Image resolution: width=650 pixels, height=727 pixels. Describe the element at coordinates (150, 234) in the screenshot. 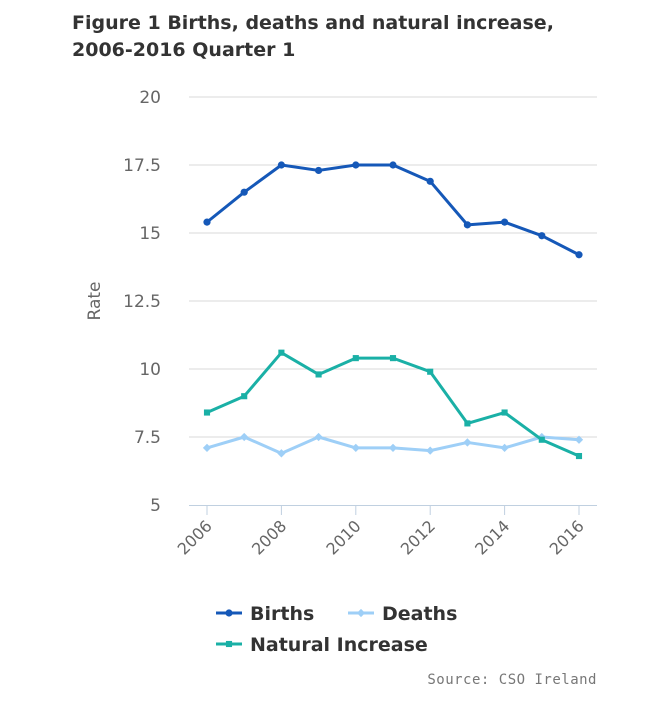

I see `y-tick-label: 15` at that location.